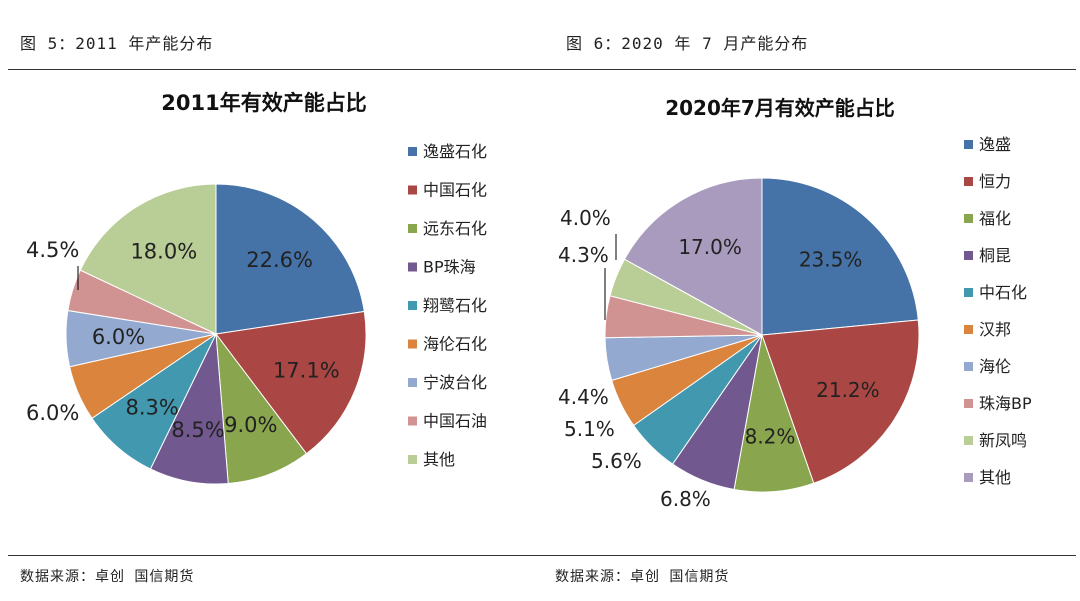 Image resolution: width=1080 pixels, height=601 pixels. What do you see at coordinates (197, 430) in the screenshot?
I see `slice-value-label: 8.5%` at bounding box center [197, 430].